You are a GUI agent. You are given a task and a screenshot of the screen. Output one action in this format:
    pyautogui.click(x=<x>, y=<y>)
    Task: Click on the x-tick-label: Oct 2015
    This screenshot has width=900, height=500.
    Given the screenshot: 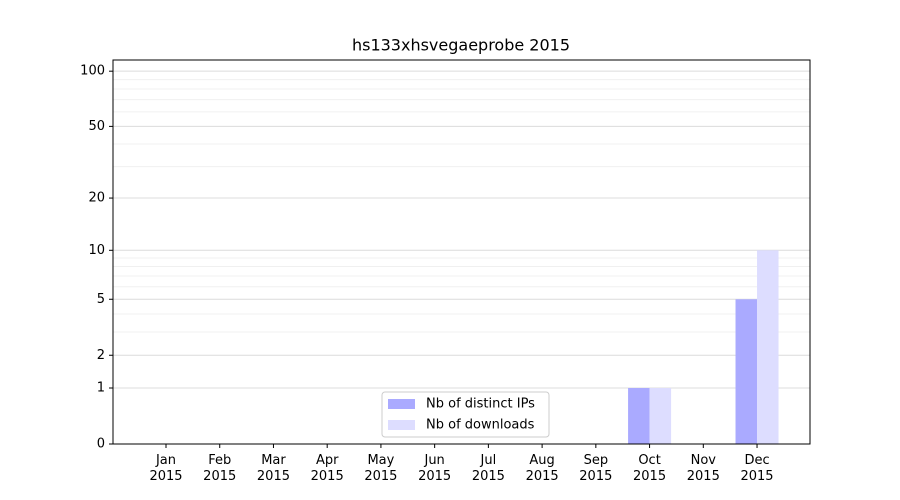 What is the action you would take?
    pyautogui.click(x=650, y=468)
    